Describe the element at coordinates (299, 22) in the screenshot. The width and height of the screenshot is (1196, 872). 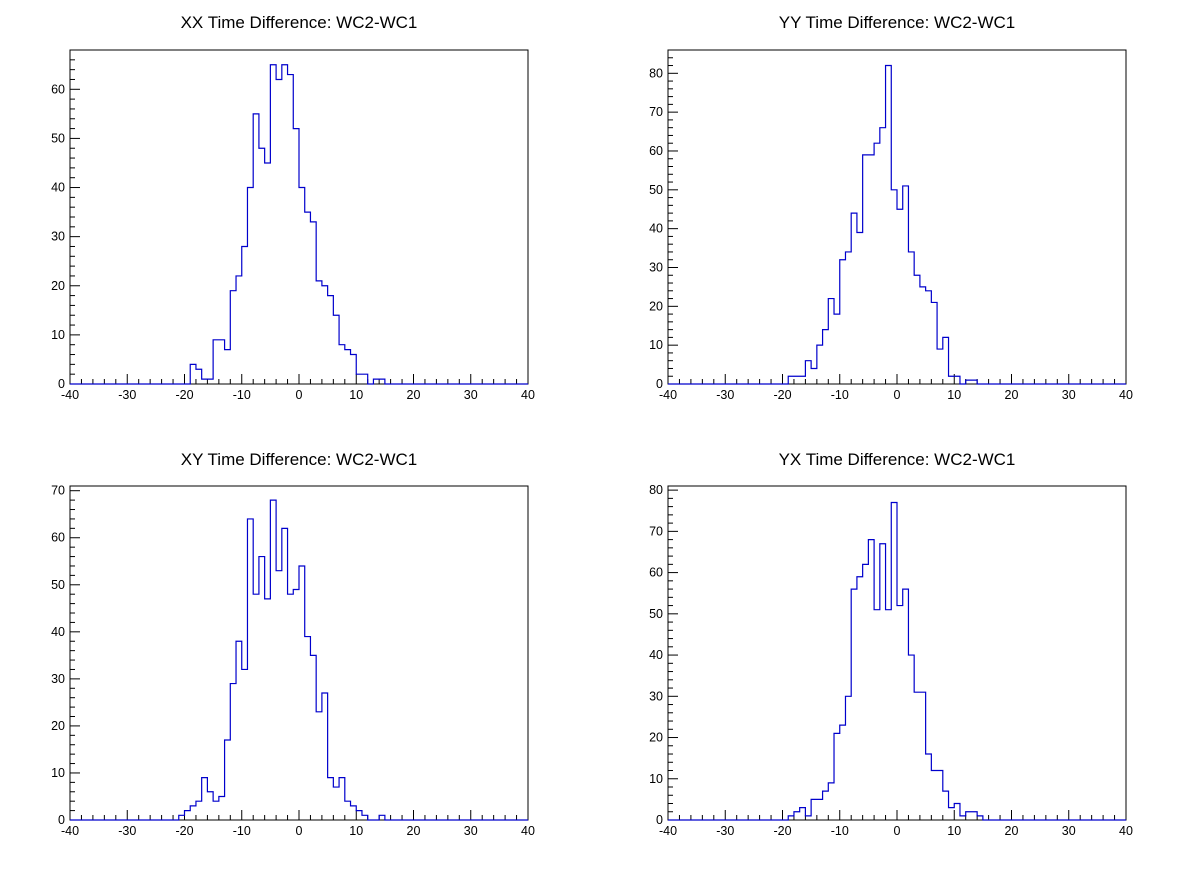
I see `chart-title: XX Time Difference: WC2-WC1` at that location.